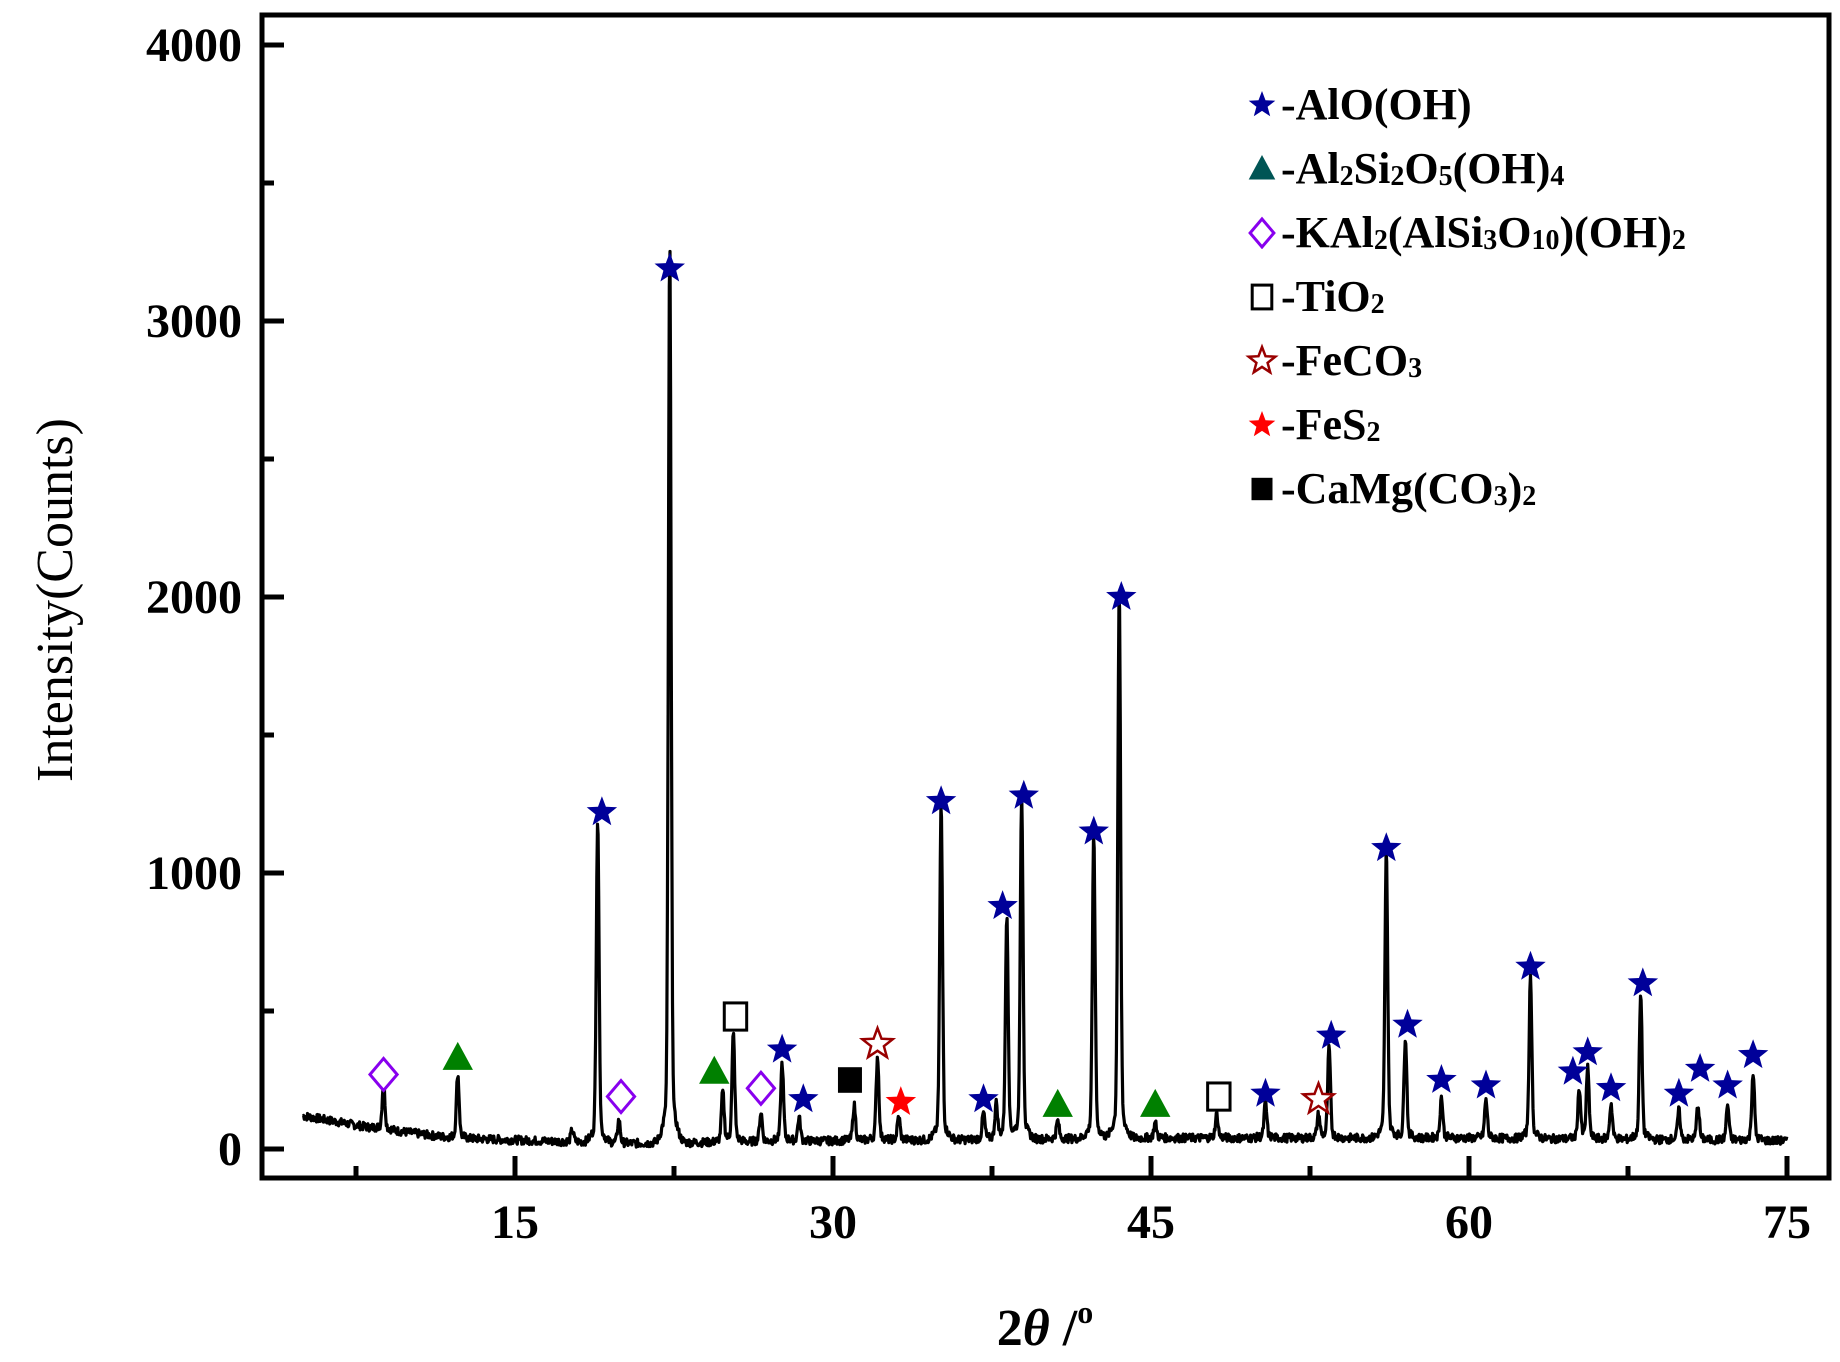 This screenshot has width=1840, height=1362. What do you see at coordinates (55, 600) in the screenshot?
I see `y-axis-title: Intensity(Counts)` at bounding box center [55, 600].